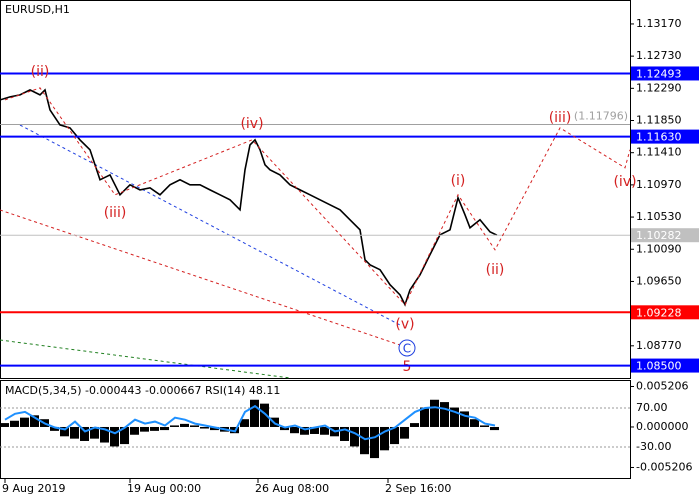  Describe the element at coordinates (659, 280) in the screenshot. I see `y-tick-label: 1.09650` at that location.